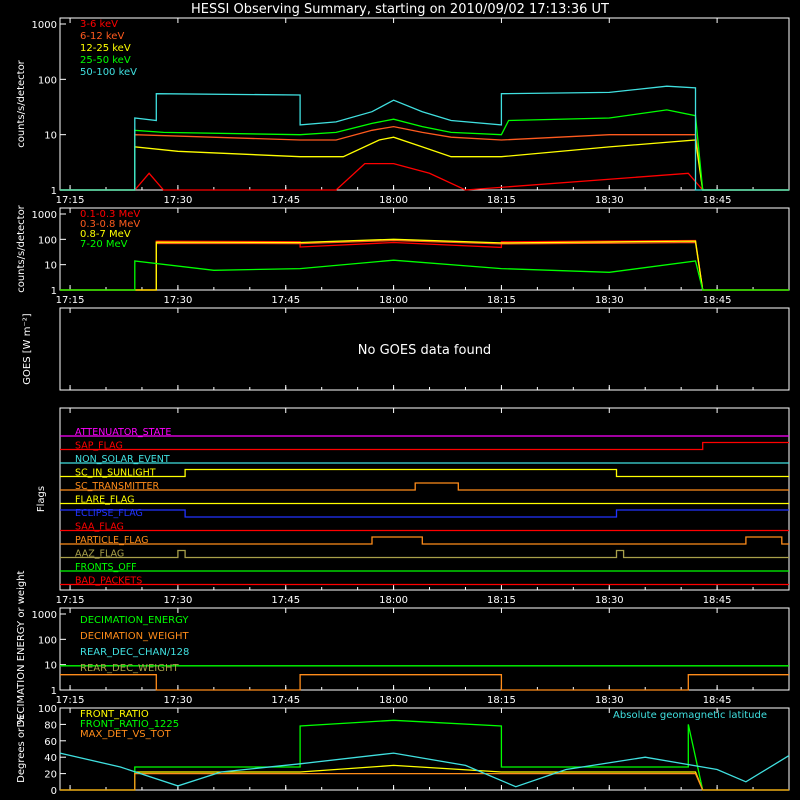 This screenshot has width=800, height=800. Describe the element at coordinates (47, 240) in the screenshot. I see `hi-energy-ytick-label: 100` at that location.